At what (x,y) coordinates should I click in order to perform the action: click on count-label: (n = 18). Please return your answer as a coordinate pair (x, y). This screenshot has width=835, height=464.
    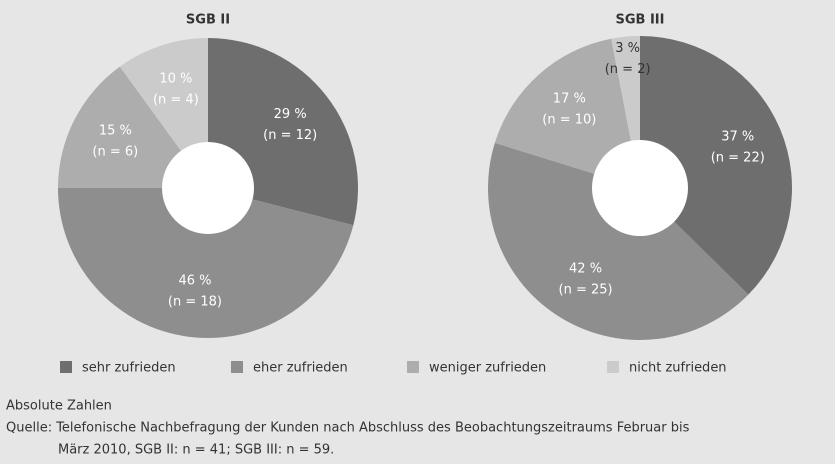
    Looking at the image, I should click on (195, 302).